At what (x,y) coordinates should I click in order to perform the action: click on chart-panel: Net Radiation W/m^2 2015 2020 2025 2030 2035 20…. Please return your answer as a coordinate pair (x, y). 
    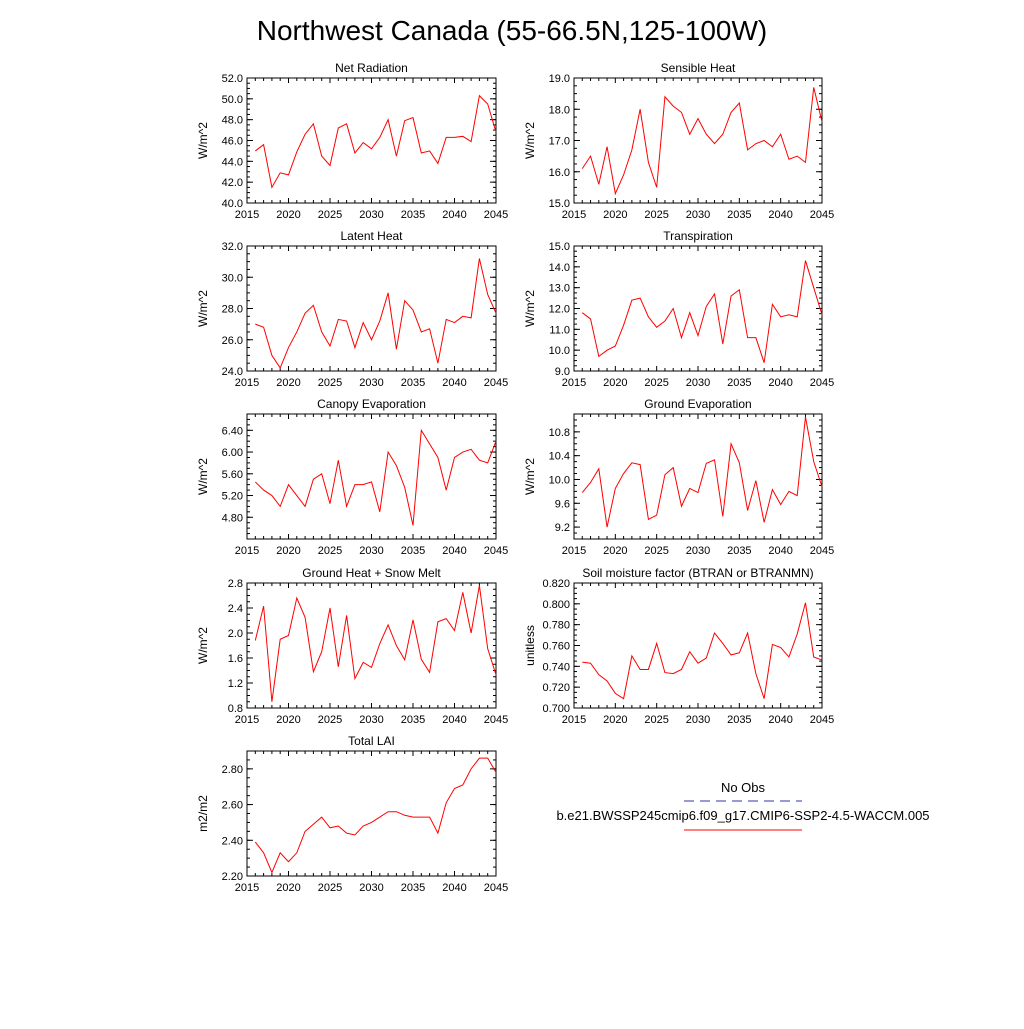
    Looking at the image, I should click on (352, 141).